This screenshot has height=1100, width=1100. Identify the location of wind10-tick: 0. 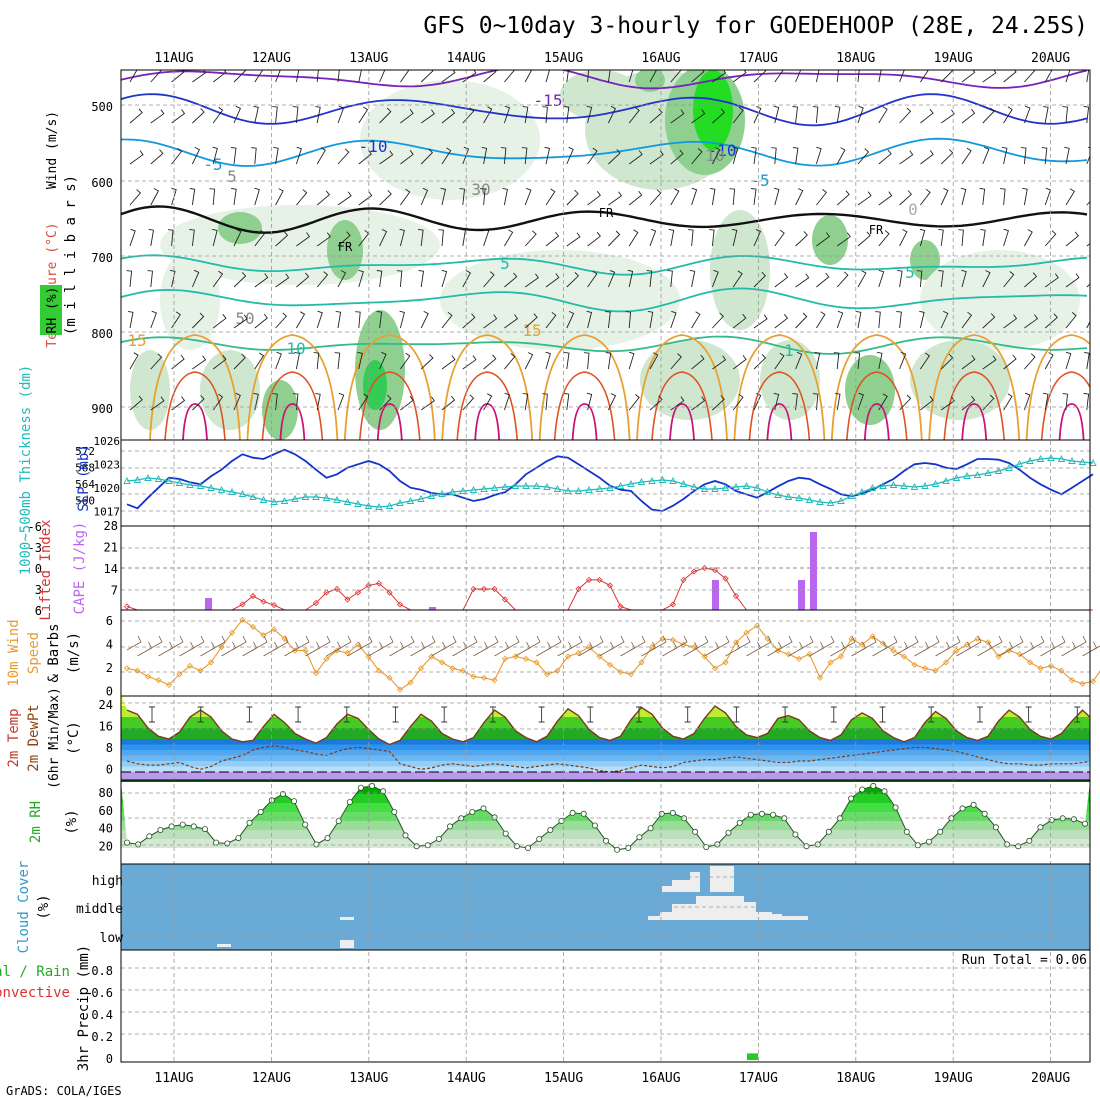
(109, 692).